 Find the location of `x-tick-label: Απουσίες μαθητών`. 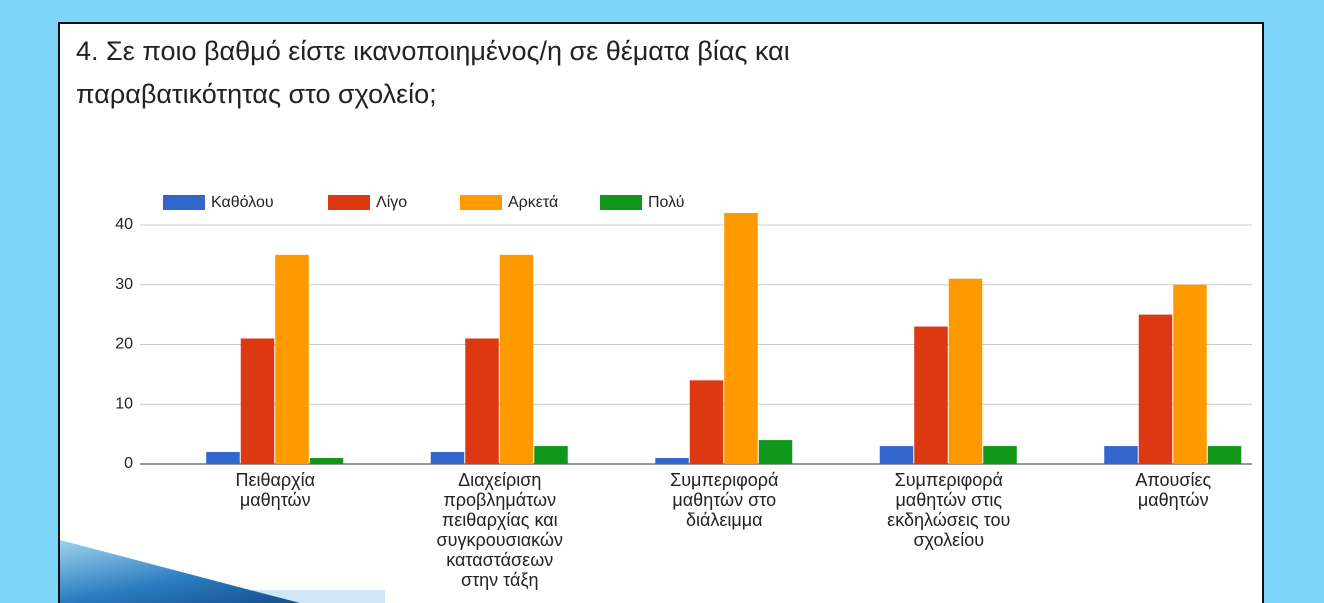

x-tick-label: Απουσίες μαθητών is located at coordinates (1173, 490).